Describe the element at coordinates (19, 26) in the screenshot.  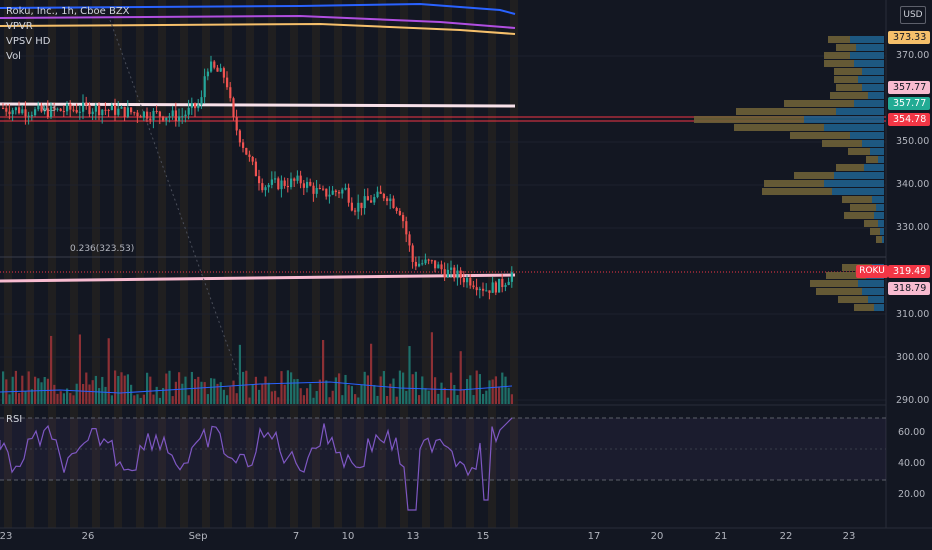
I see `indicator-vpvr: VPVR` at that location.